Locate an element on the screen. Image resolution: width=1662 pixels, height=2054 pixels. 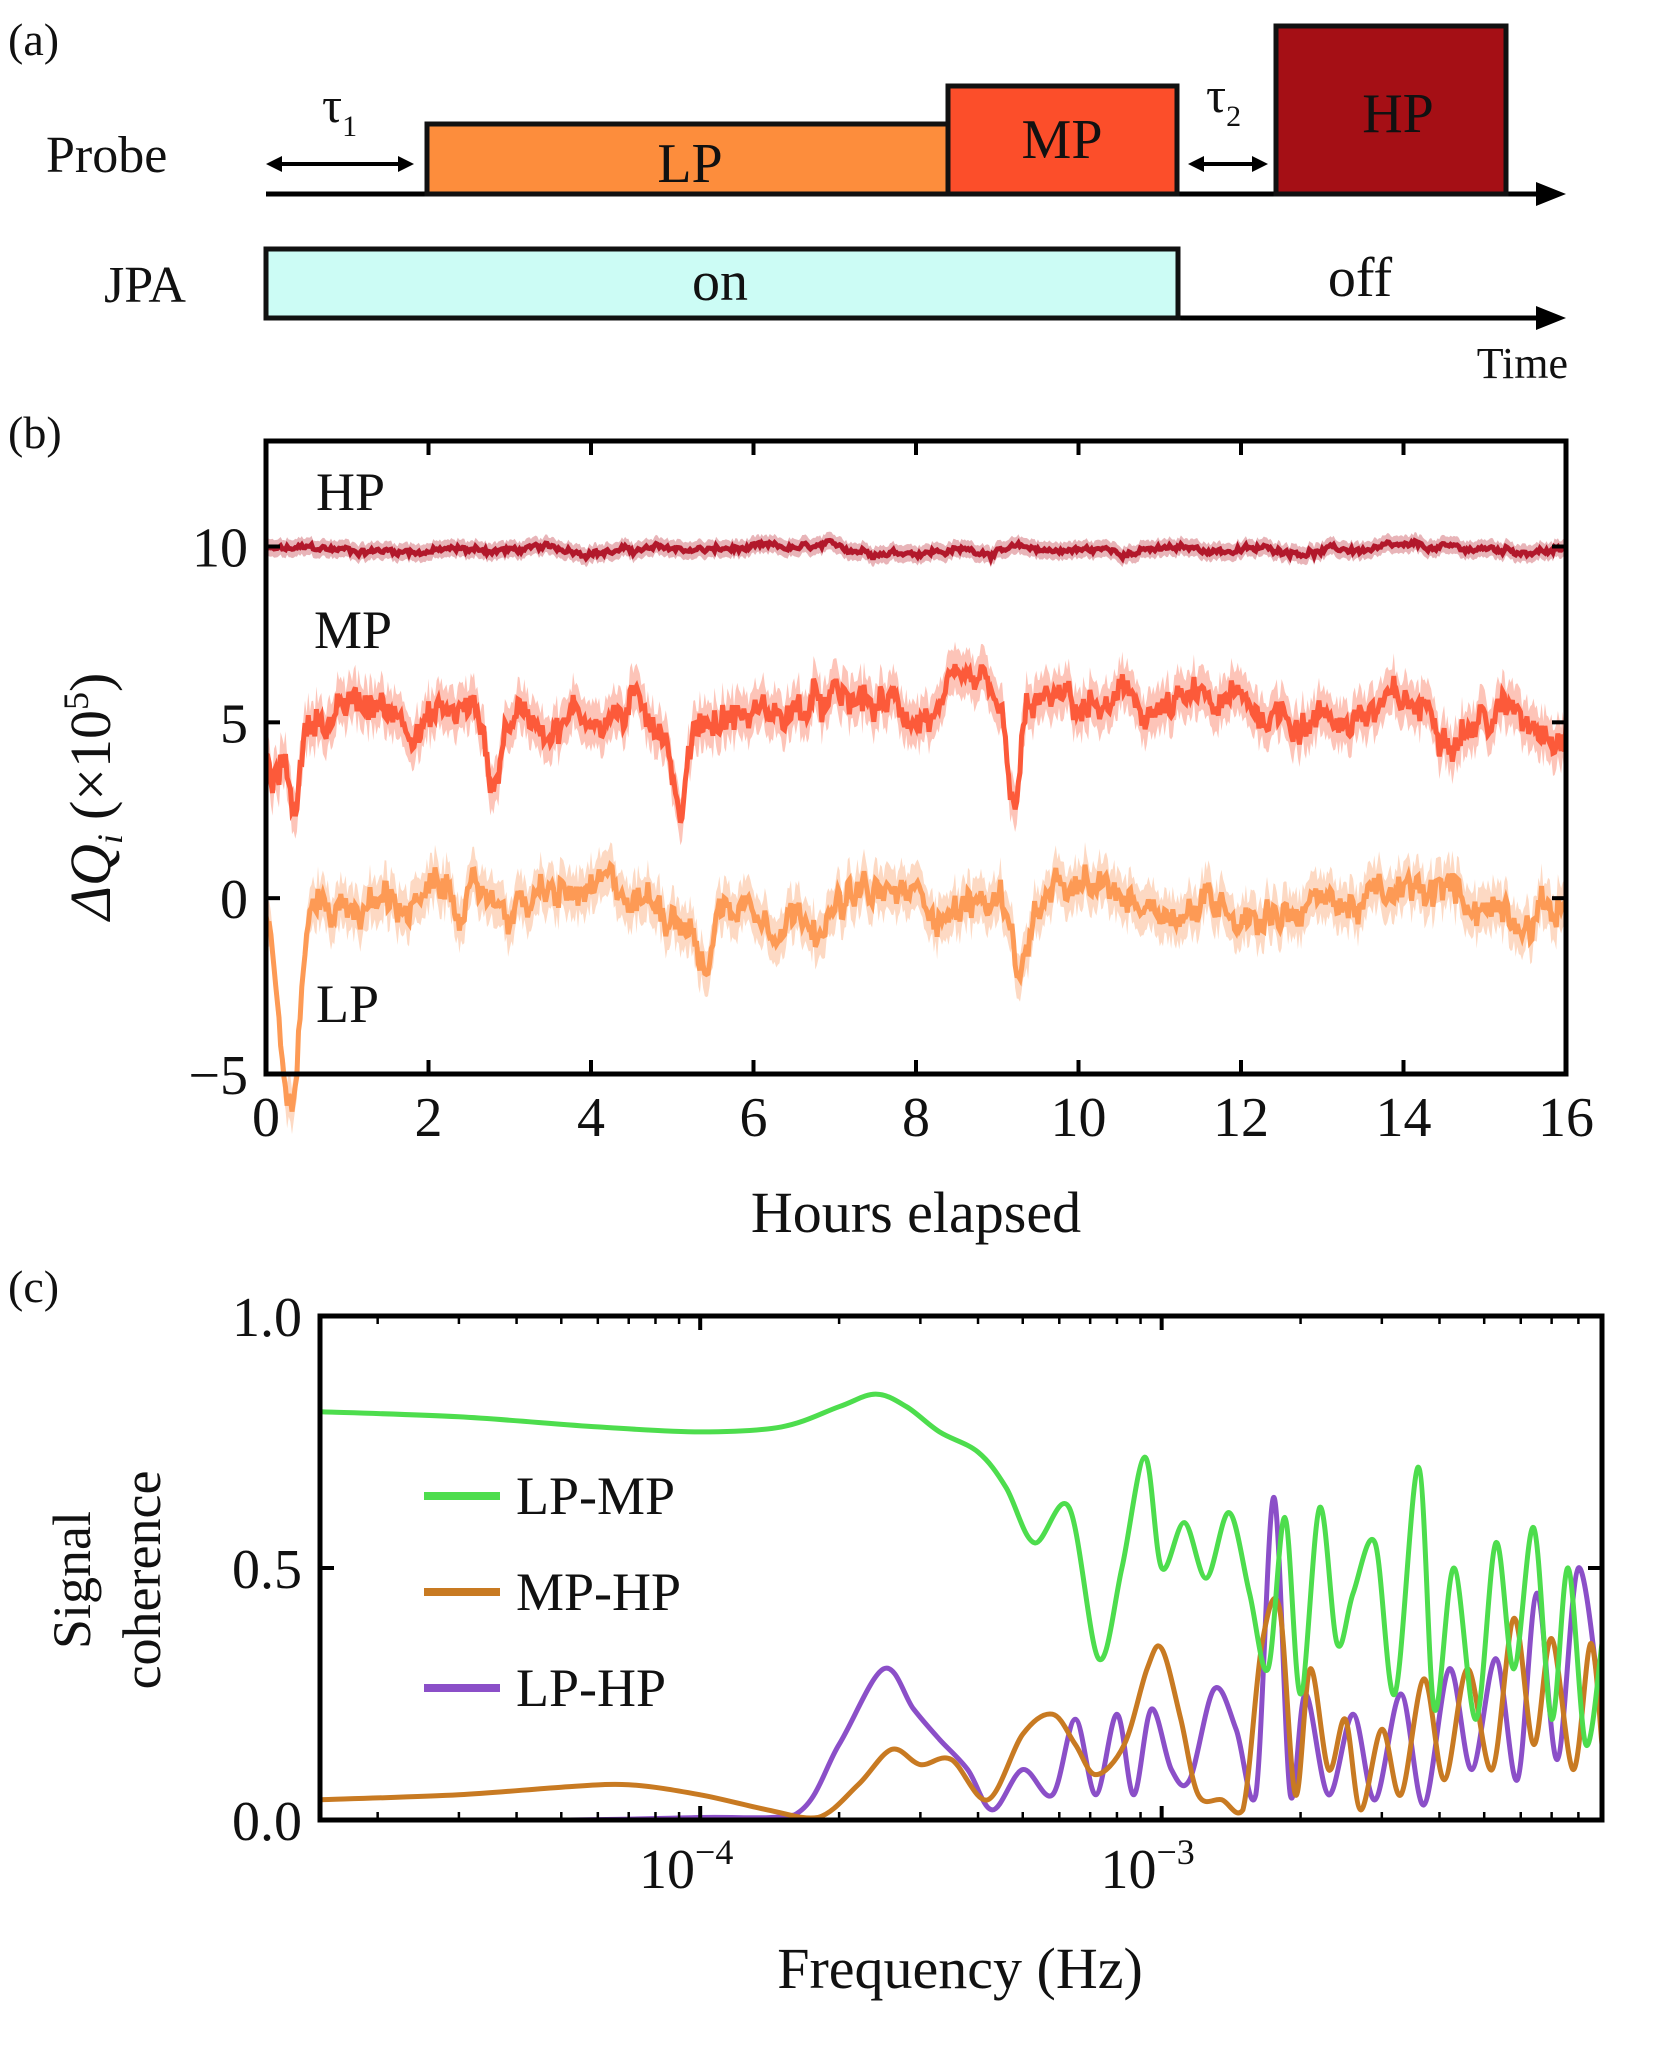
panel-b-ylabel: ΔQi(×105) is located at coordinates (93, 797).